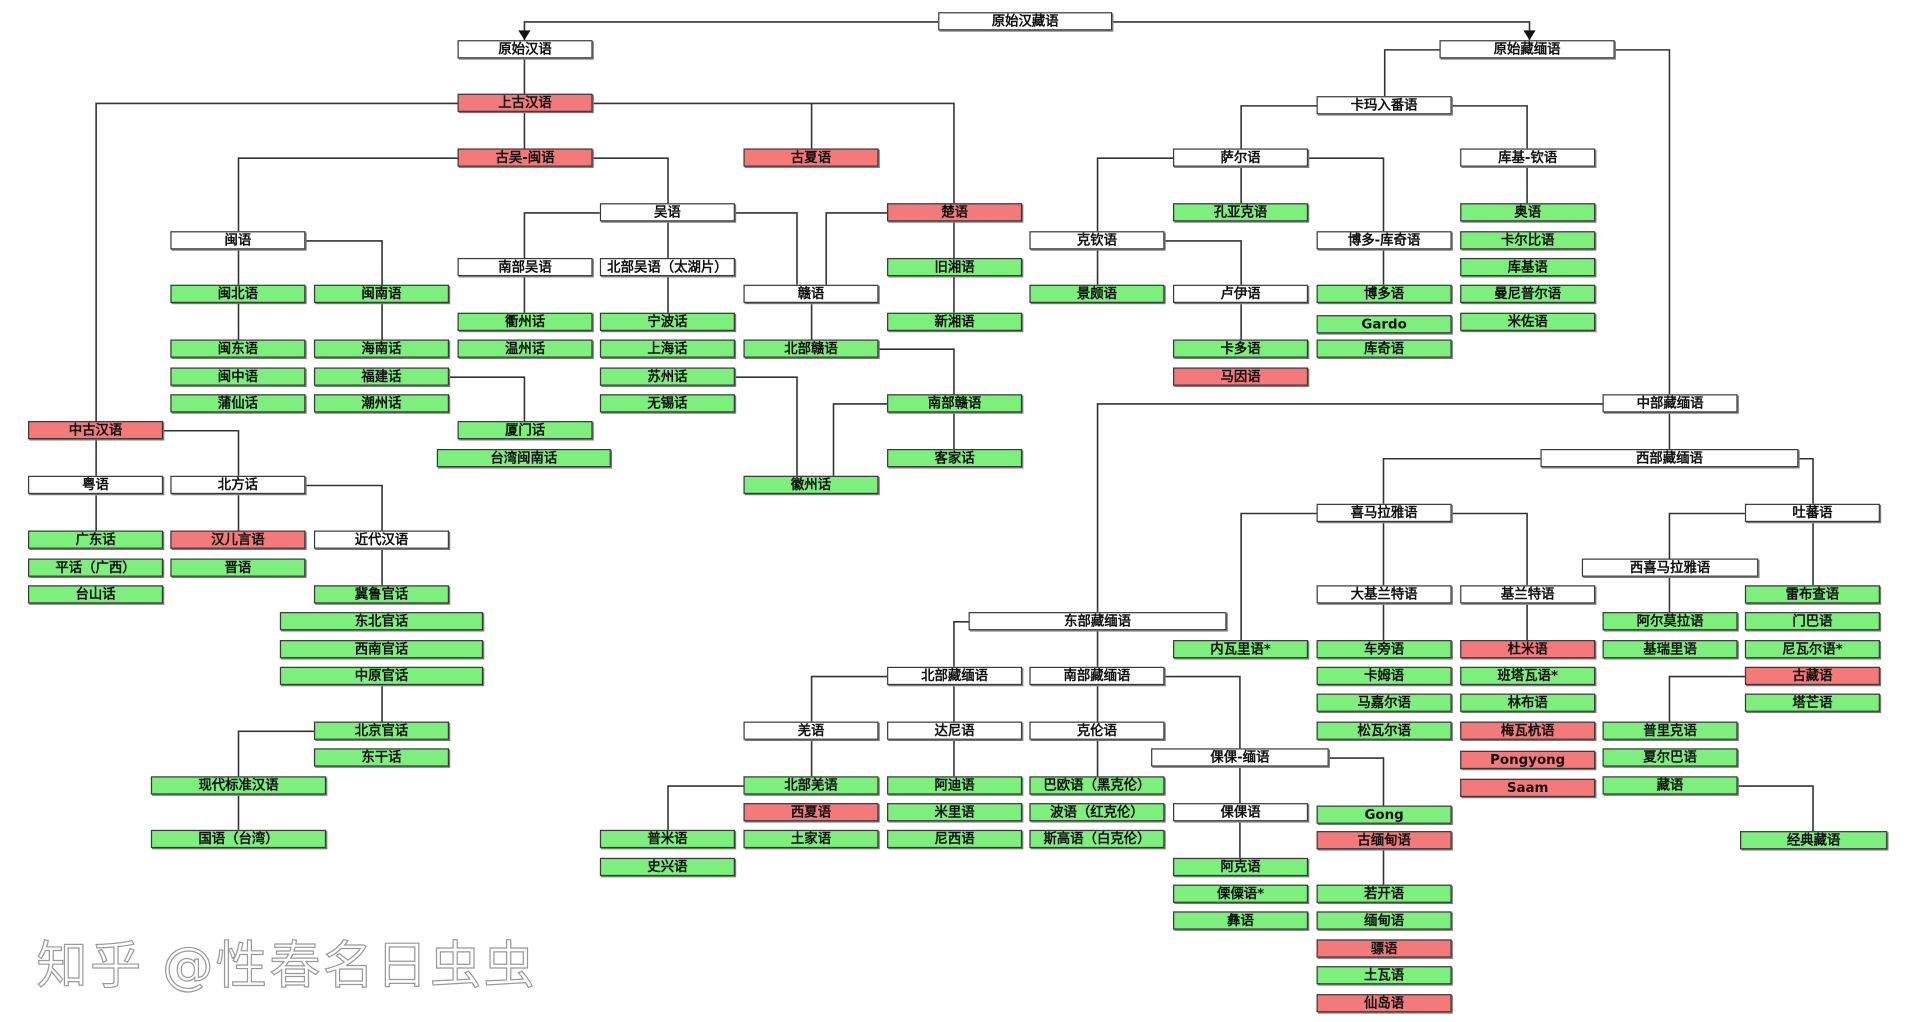 Image resolution: width=1908 pixels, height=1022 pixels. What do you see at coordinates (1384, 324) in the screenshot?
I see `language-node-living: Gardo` at bounding box center [1384, 324].